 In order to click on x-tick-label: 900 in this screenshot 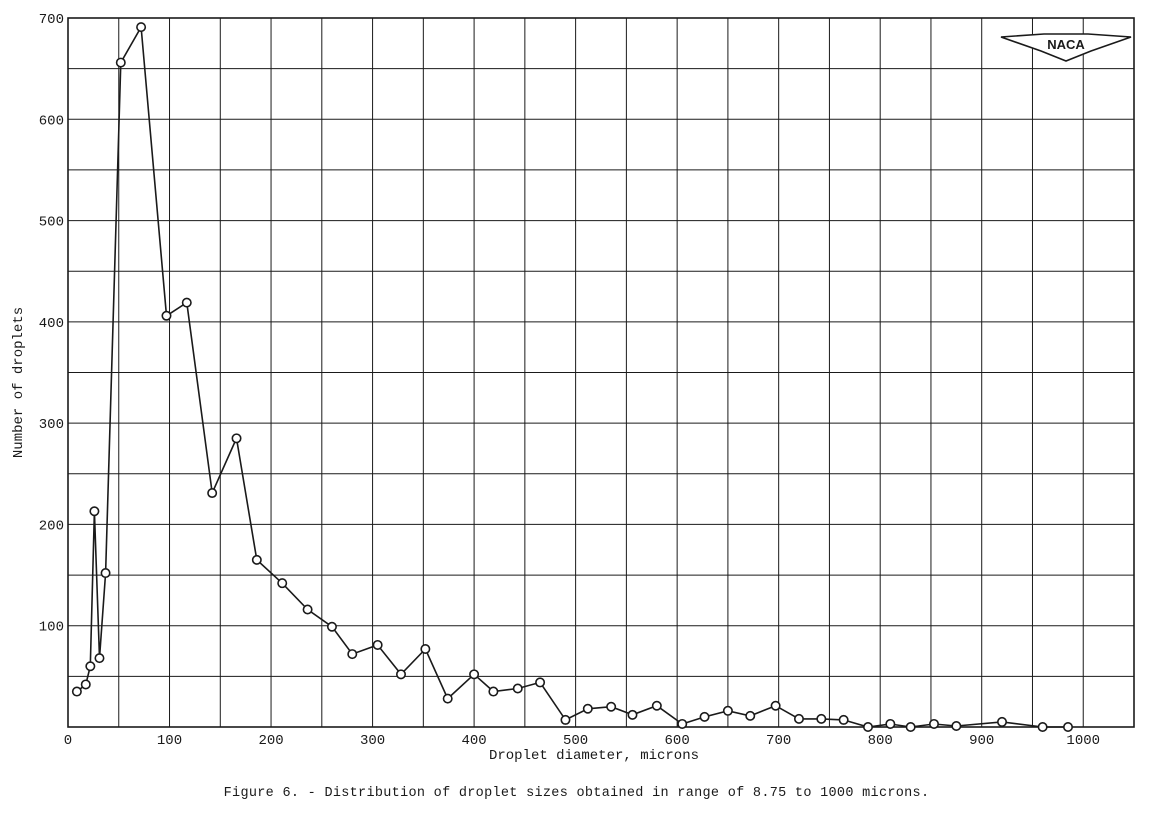, I will do `click(981, 741)`.